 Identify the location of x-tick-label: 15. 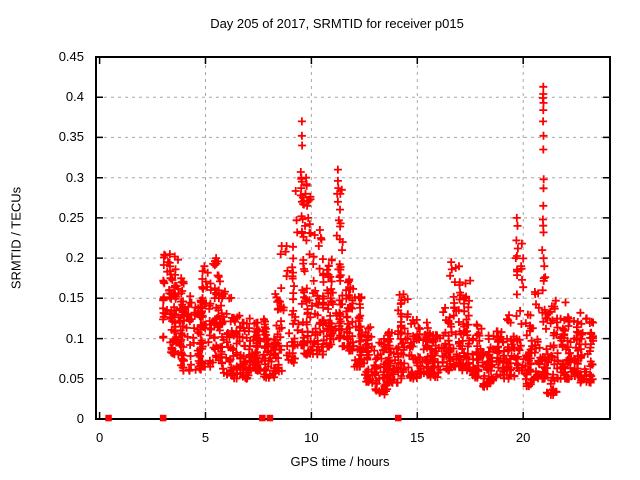
(417, 437).